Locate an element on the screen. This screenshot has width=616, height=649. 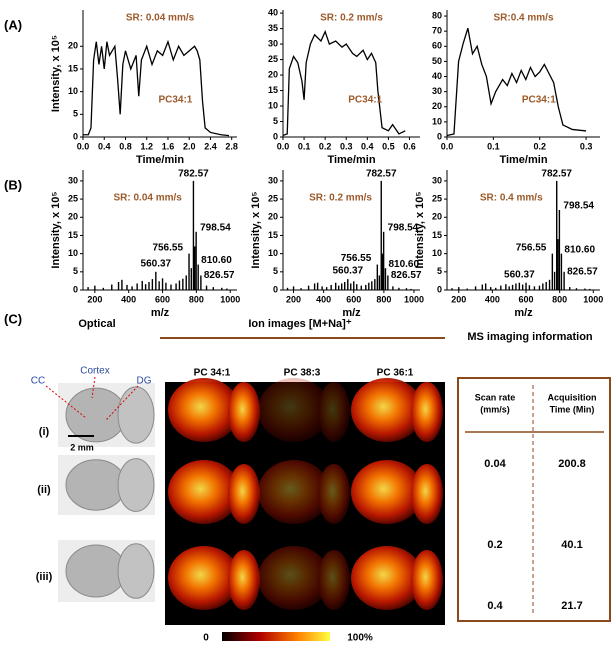
annotation: SR: 0.2 mm/s is located at coordinates (351, 18).